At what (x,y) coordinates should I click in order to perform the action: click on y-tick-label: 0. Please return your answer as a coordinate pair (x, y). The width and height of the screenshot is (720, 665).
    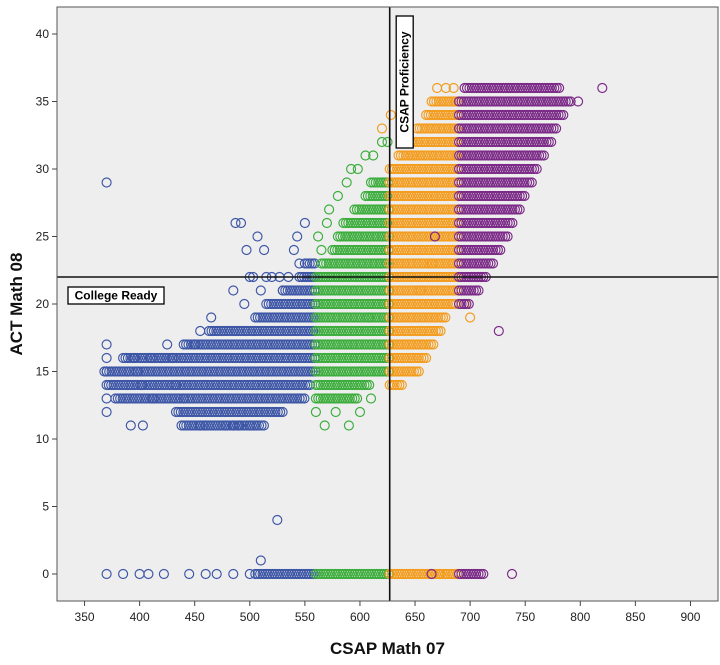
    Looking at the image, I should click on (45, 574).